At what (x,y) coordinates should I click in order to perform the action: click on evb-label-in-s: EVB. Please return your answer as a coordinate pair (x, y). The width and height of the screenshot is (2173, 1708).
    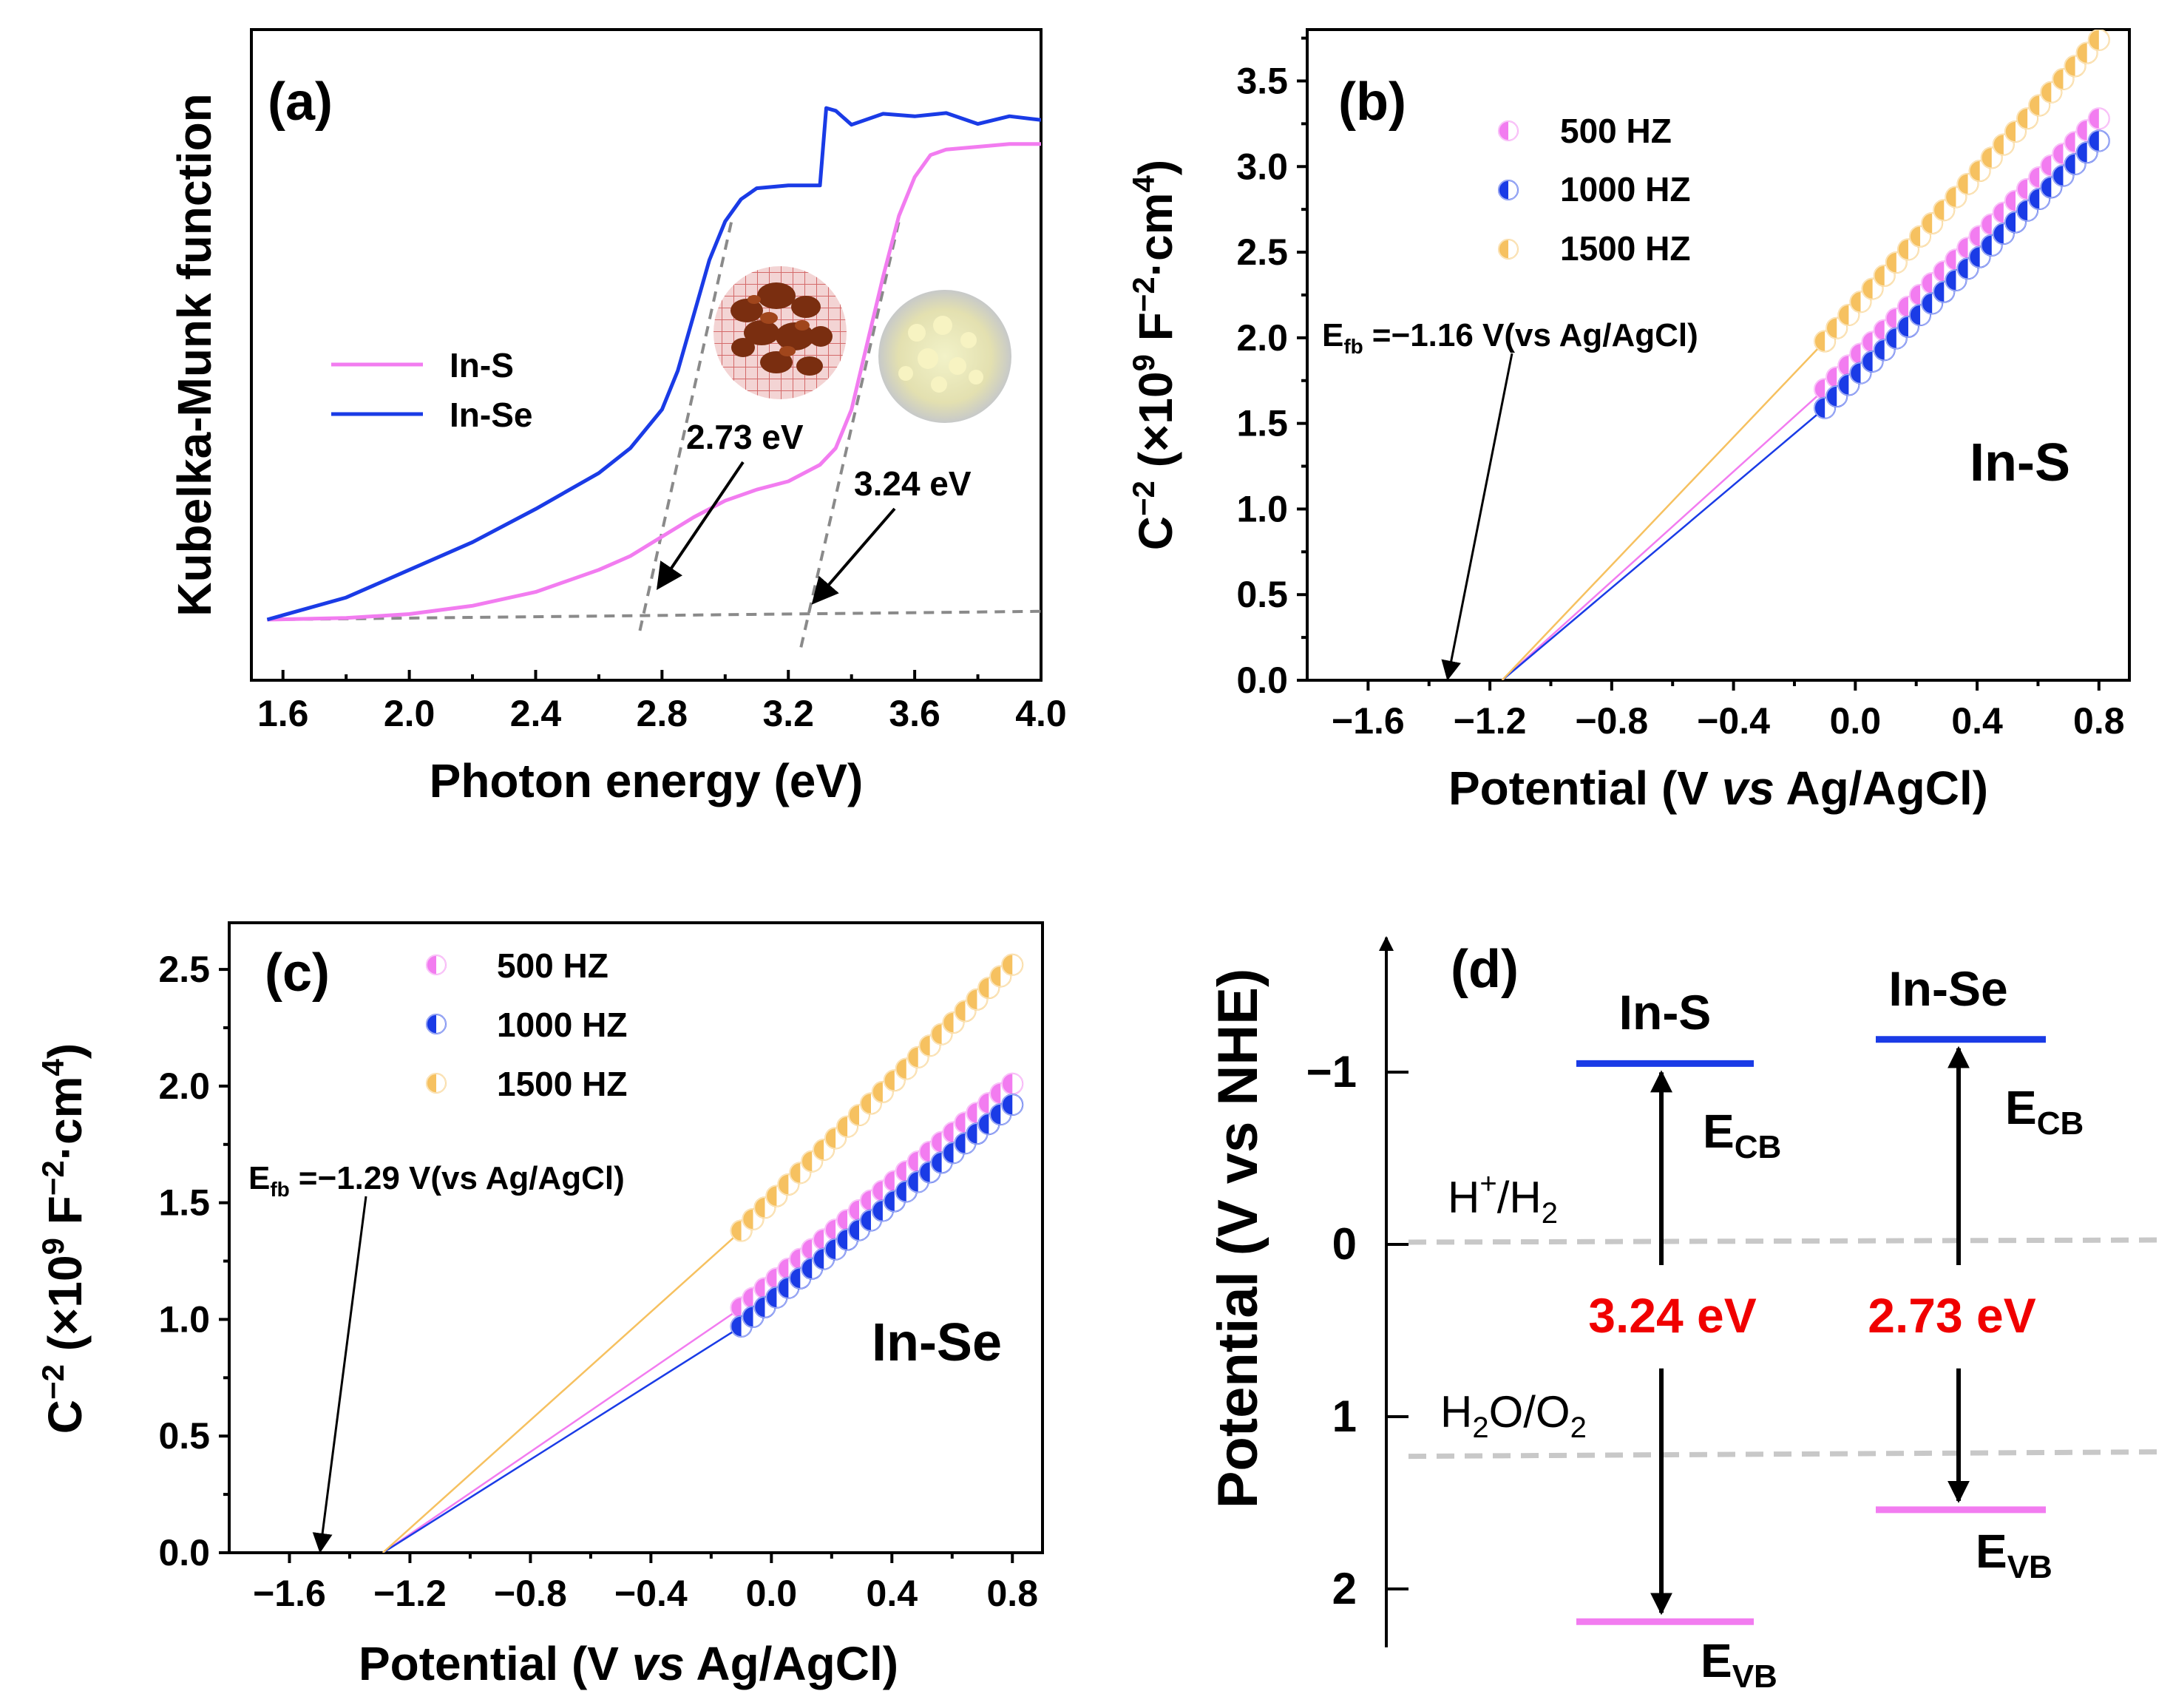
    Looking at the image, I should click on (1739, 1664).